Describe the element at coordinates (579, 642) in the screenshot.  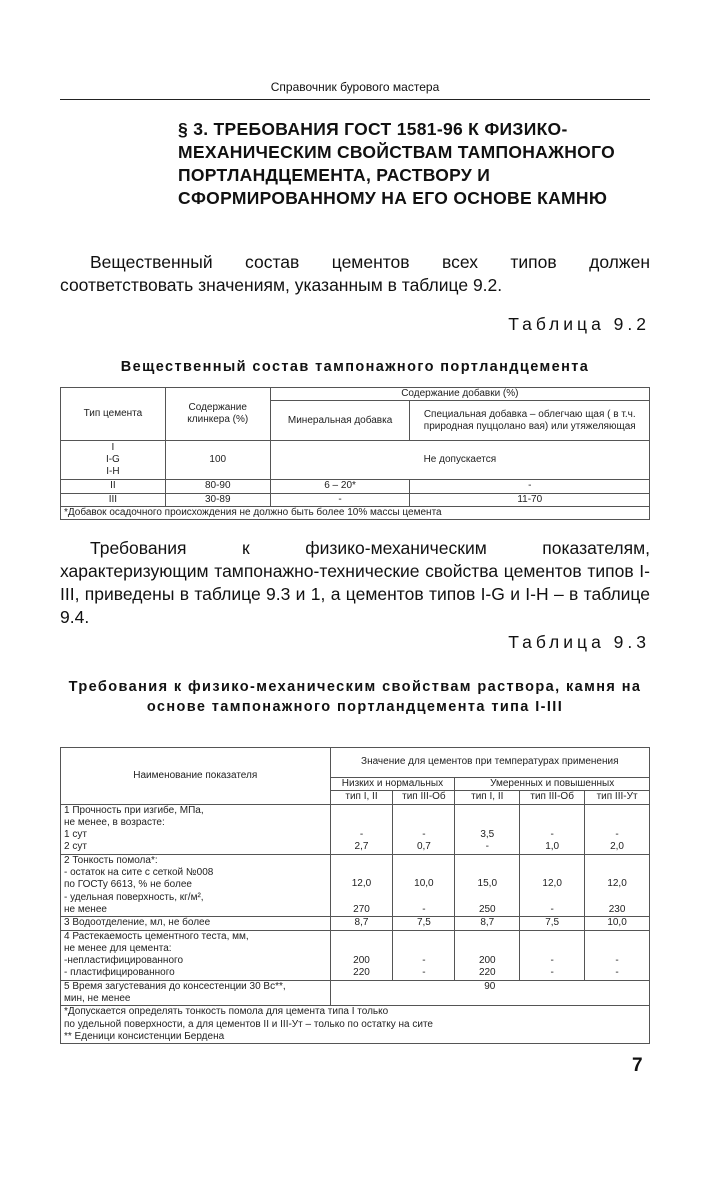
I see `table-label: Таблица 9.3` at that location.